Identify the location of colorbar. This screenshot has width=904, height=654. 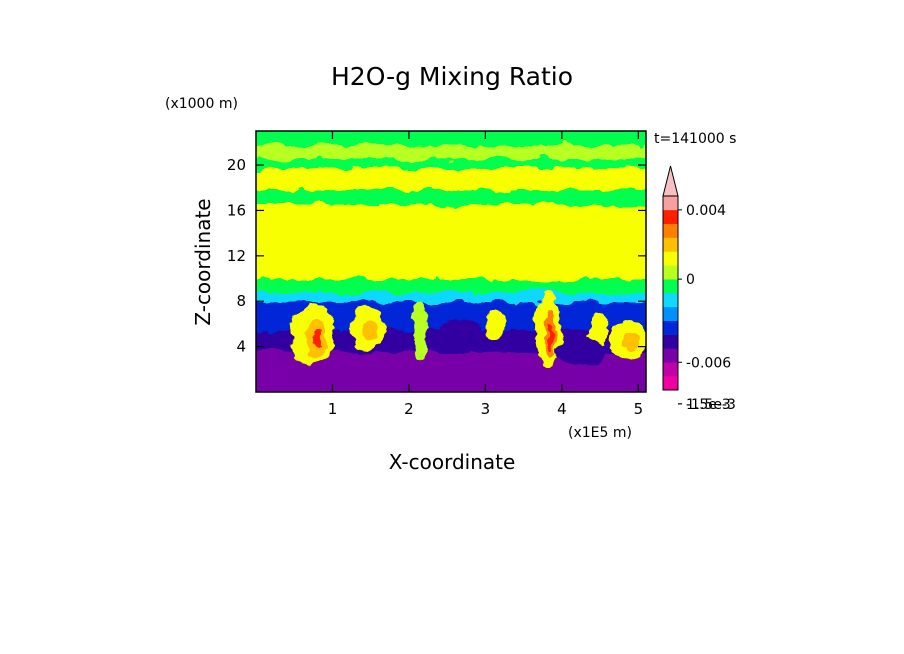
(670, 278).